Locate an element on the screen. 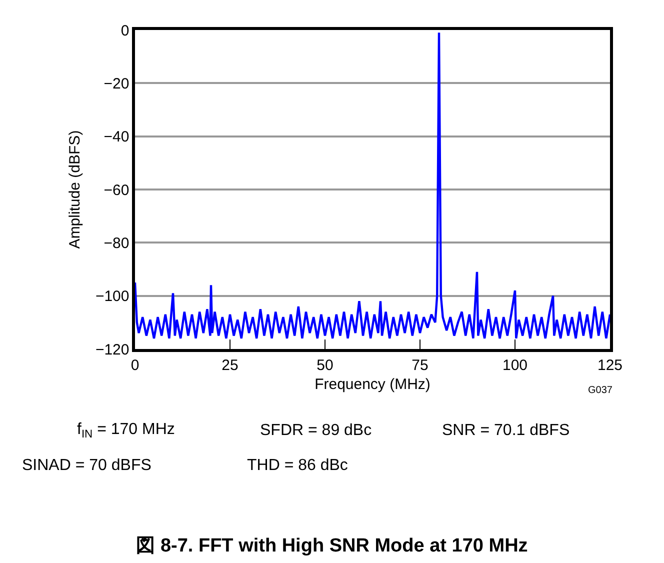  y-tick-label: −20 is located at coordinates (117, 83).